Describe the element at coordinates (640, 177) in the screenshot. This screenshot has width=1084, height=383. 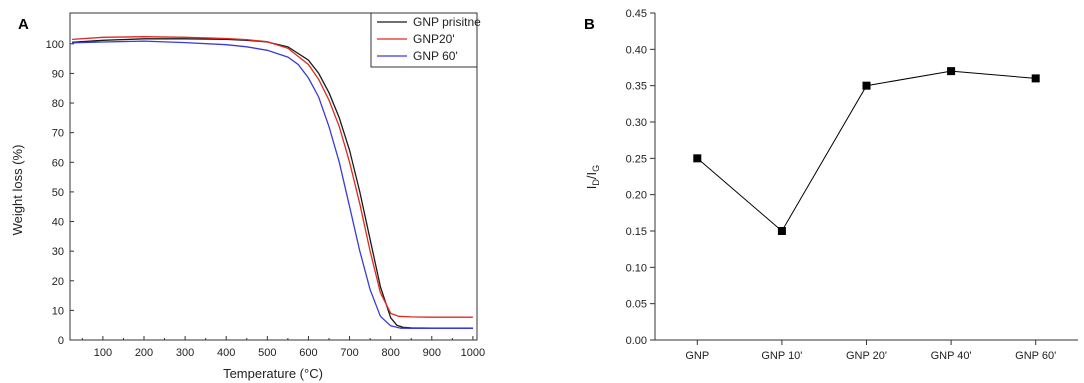
I see `chart-b-y-axis: 0.00 0.05 0.10 0.15 0.20 0.25 0.30 0.35 0.40 0.45` at that location.